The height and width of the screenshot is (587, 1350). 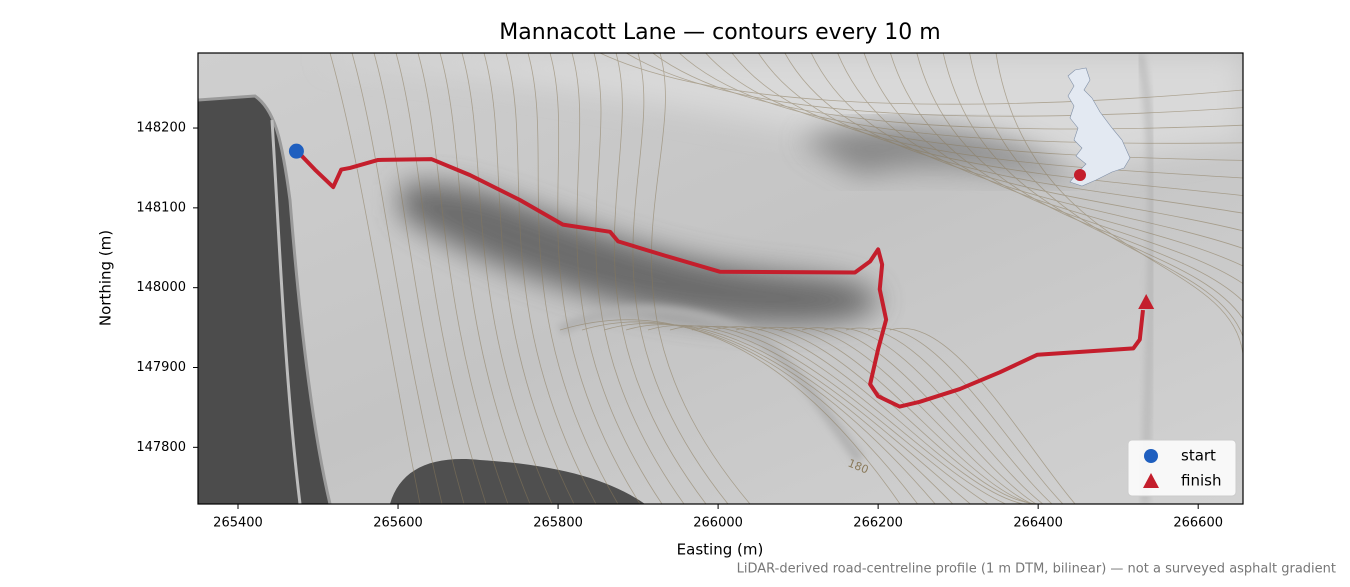 What do you see at coordinates (558, 523) in the screenshot?
I see `x-tick-label: 265800` at bounding box center [558, 523].